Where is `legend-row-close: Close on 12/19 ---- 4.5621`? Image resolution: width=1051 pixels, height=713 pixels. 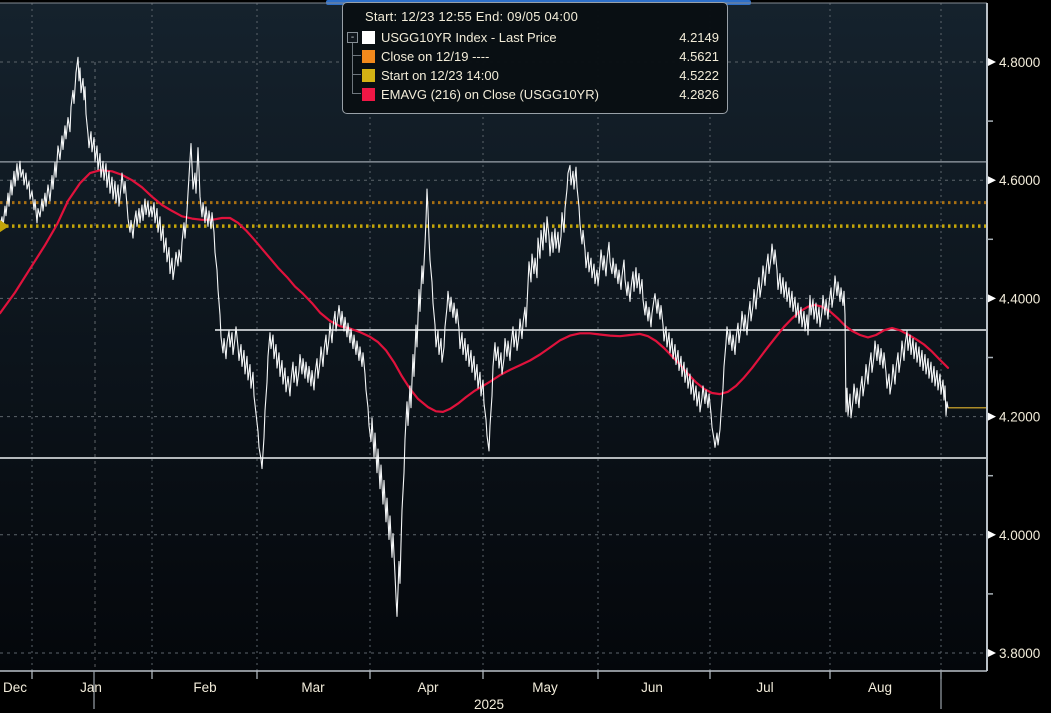
legend-row-close: Close on 12/19 ---- 4.5621 is located at coordinates (535, 57).